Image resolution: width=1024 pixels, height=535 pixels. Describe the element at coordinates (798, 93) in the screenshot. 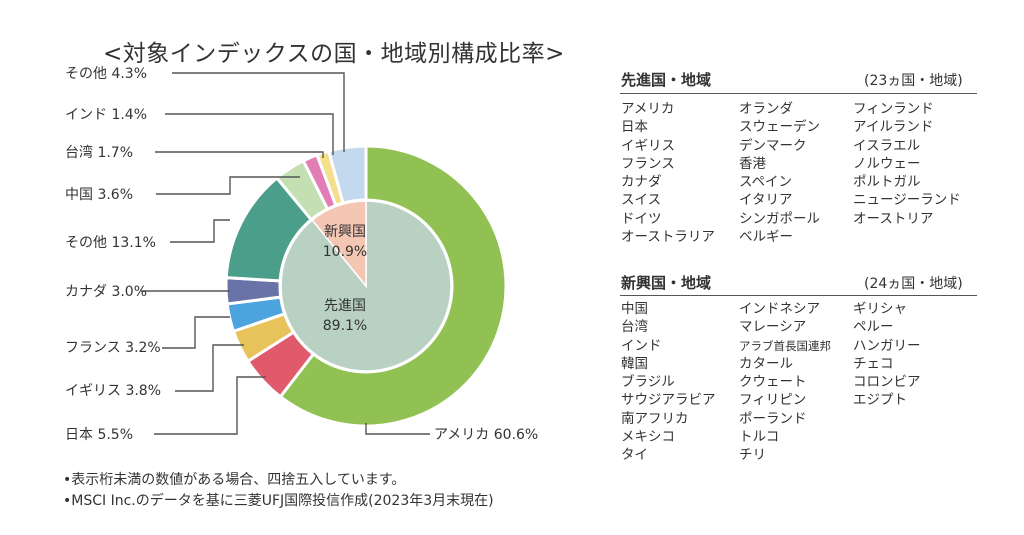

I see `developed-rule` at that location.